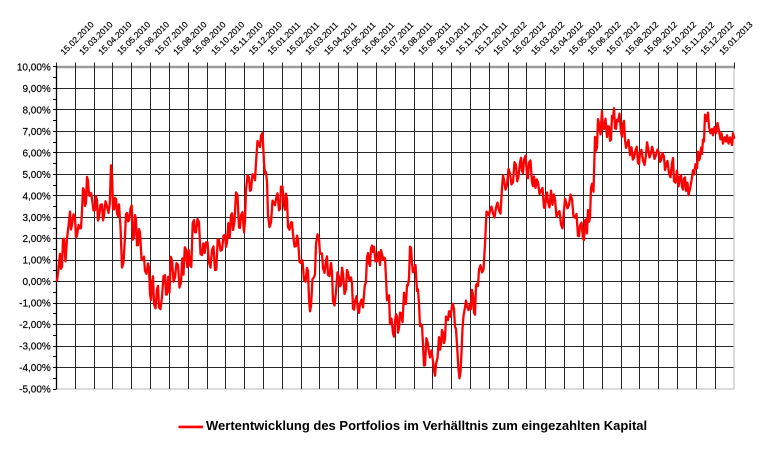 The height and width of the screenshot is (466, 770). Describe the element at coordinates (36, 218) in the screenshot. I see `svg-text: 3,00%` at that location.